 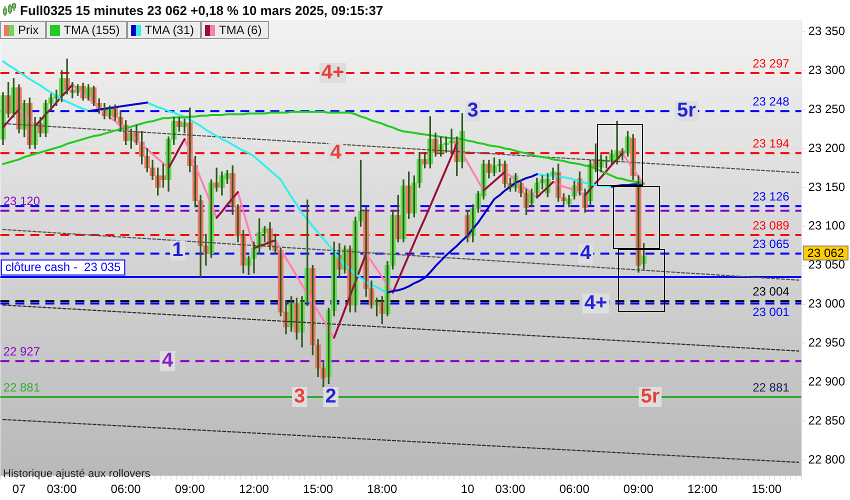 What do you see at coordinates (827, 69) in the screenshot?
I see `y-tick-label: 23 300` at bounding box center [827, 69].